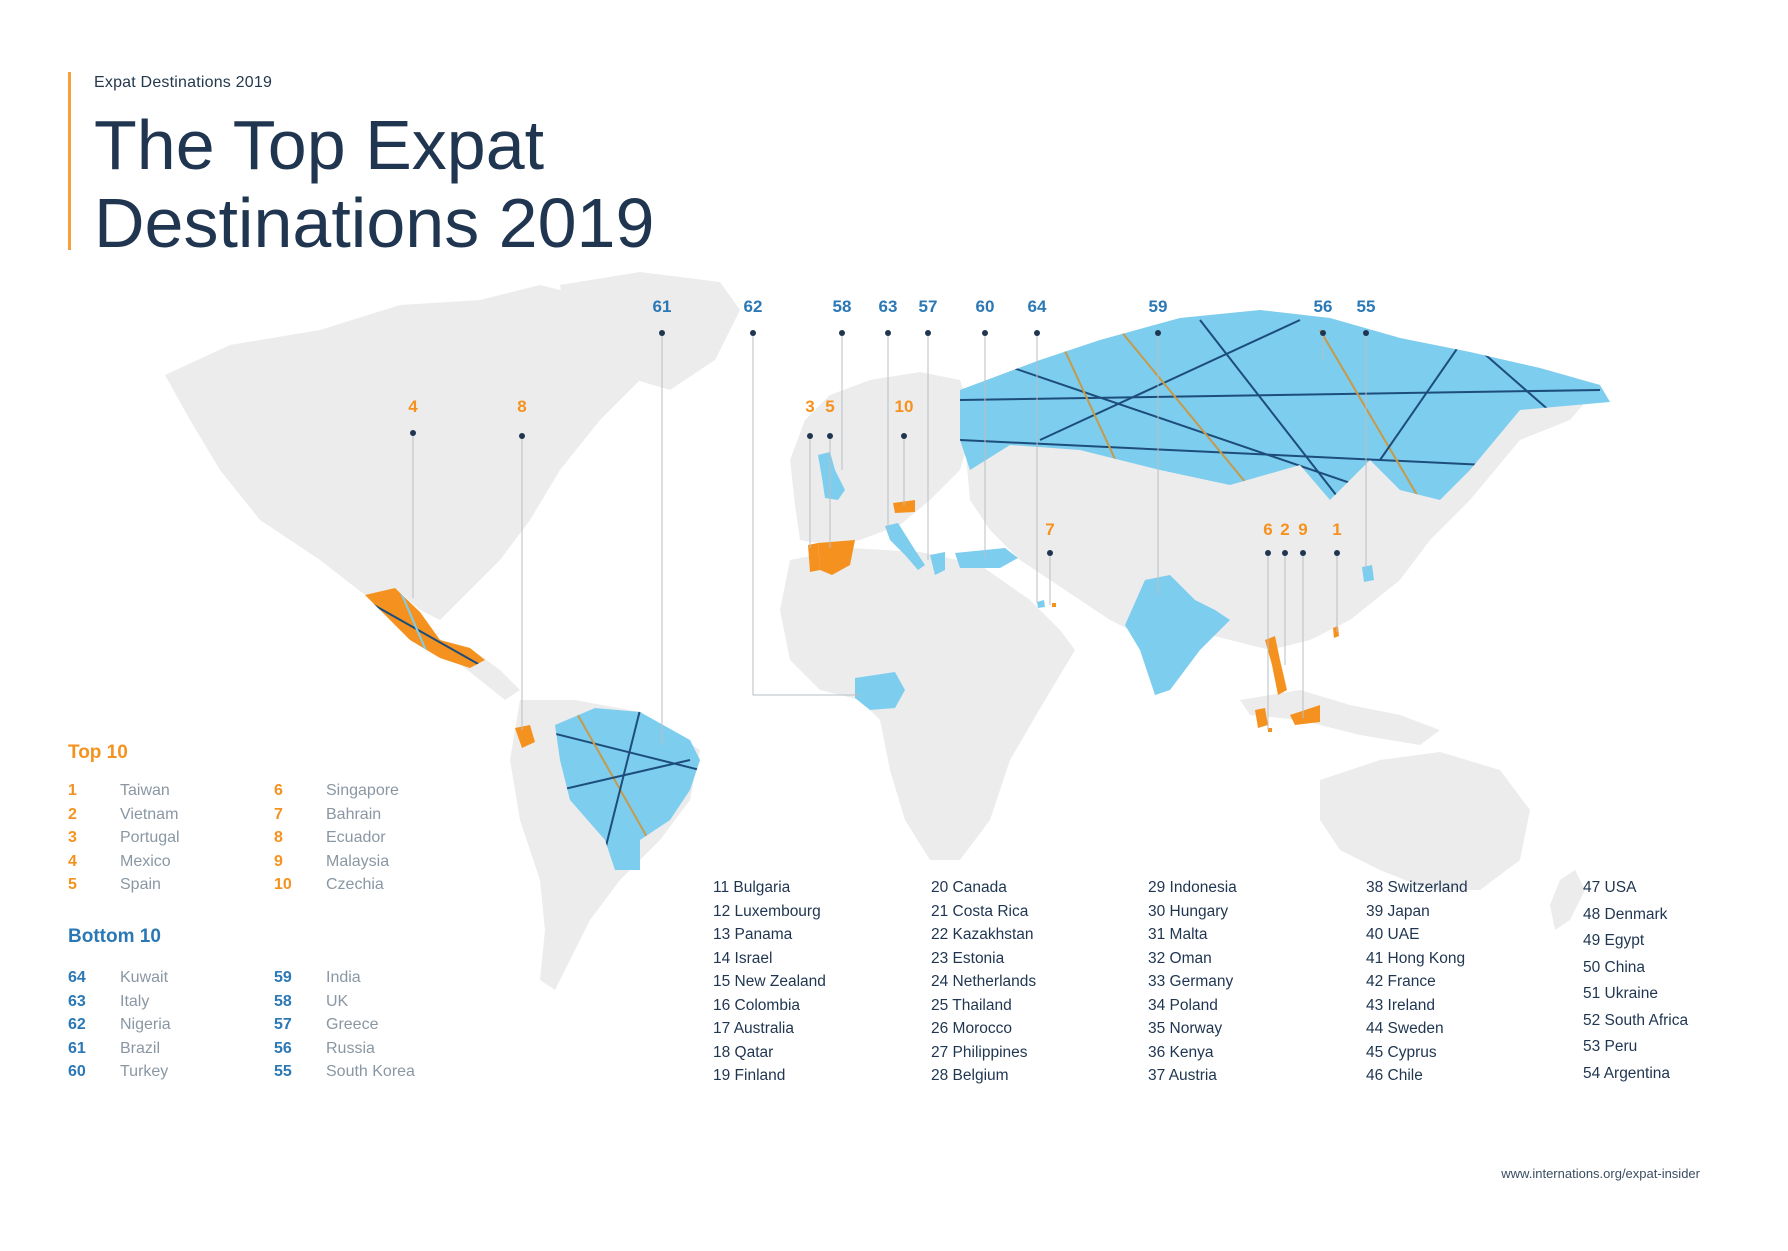 This screenshot has height=1251, width=1788. Describe the element at coordinates (904, 506) in the screenshot. I see `country-czechia` at that location.